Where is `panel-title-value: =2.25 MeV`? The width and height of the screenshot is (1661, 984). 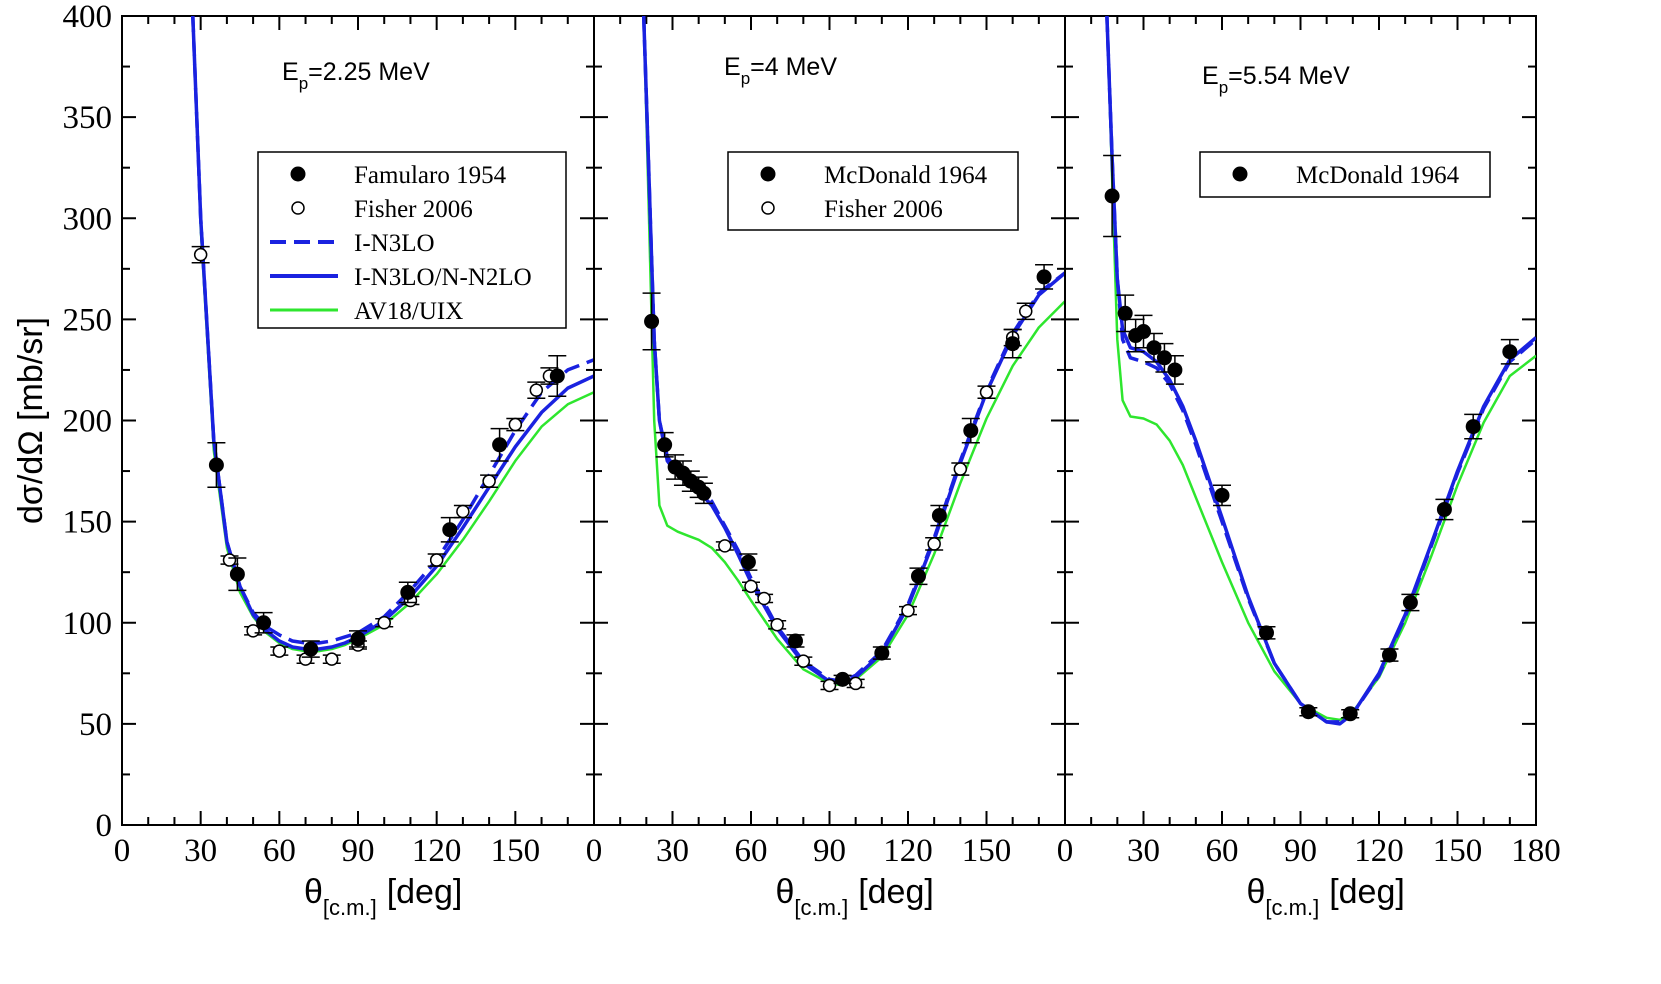
panel-title-value: =2.25 MeV is located at coordinates (369, 72).